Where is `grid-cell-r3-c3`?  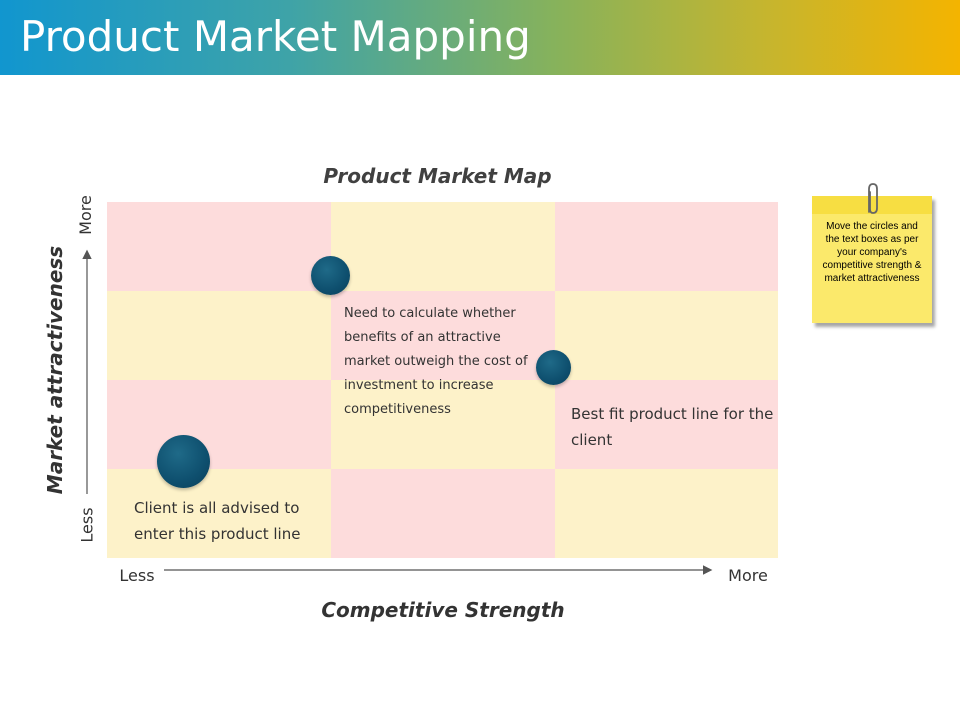
grid-cell-r3-c3 is located at coordinates (666, 424).